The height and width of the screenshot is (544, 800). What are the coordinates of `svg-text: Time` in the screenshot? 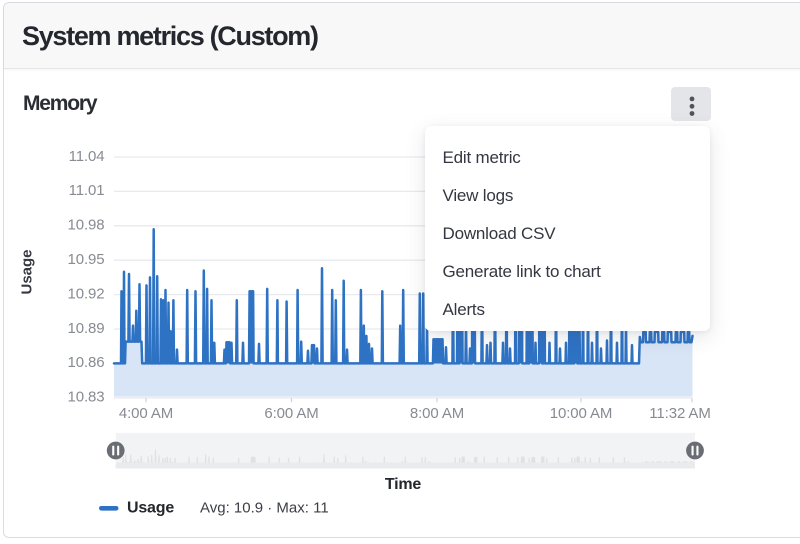 It's located at (403, 484).